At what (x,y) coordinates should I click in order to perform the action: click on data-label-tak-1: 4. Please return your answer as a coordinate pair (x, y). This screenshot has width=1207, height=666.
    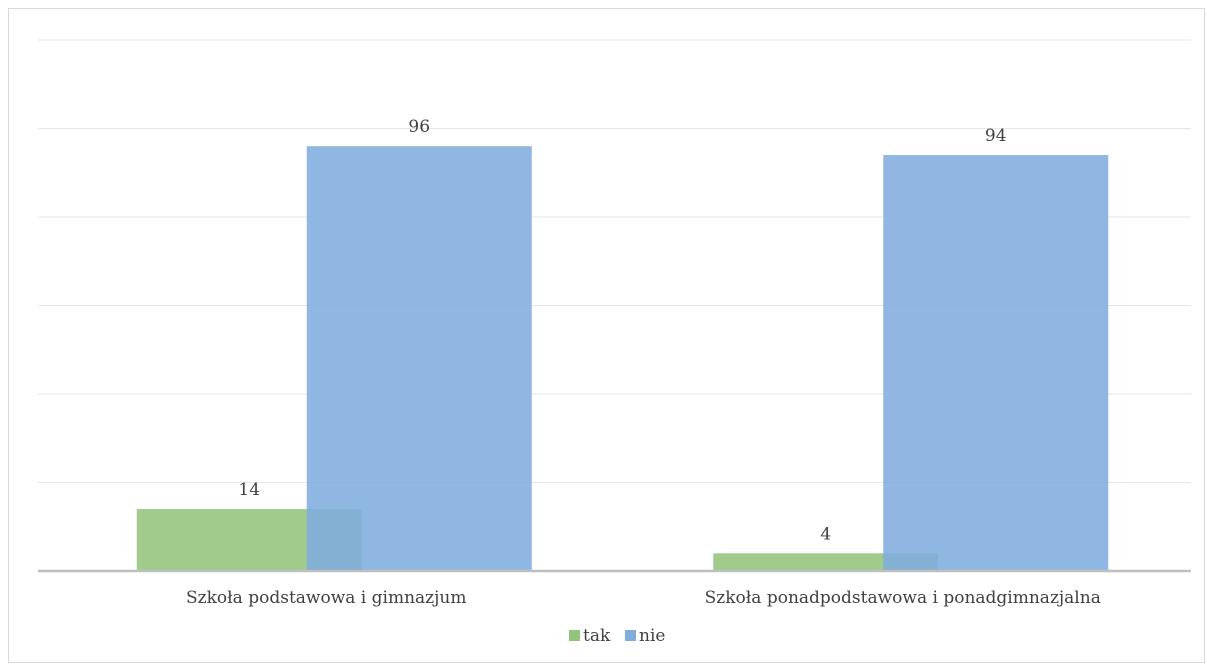
    Looking at the image, I should click on (825, 534).